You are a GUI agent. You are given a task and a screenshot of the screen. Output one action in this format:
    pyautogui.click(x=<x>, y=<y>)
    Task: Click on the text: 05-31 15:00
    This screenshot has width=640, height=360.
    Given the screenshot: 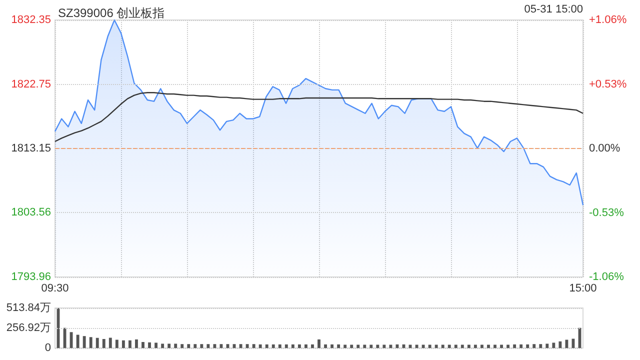 What is the action you would take?
    pyautogui.click(x=553, y=10)
    